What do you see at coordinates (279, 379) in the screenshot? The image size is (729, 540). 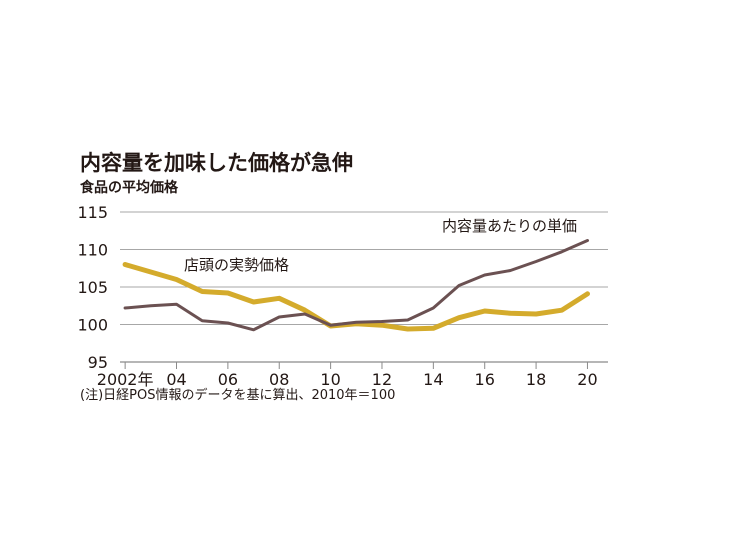 I see `x-tick-label: 08` at bounding box center [279, 379].